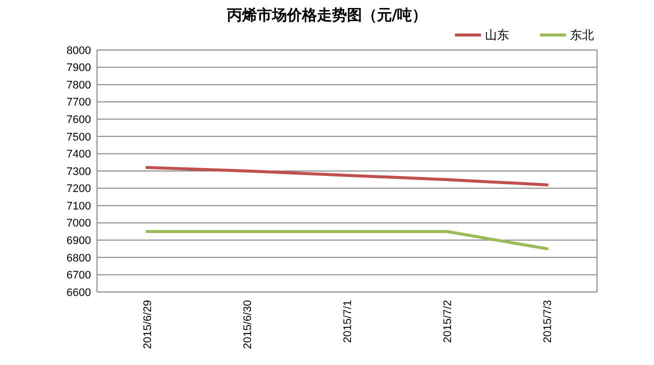 The image size is (654, 365). I want to click on y-tick-label: 7900, so click(78, 68).